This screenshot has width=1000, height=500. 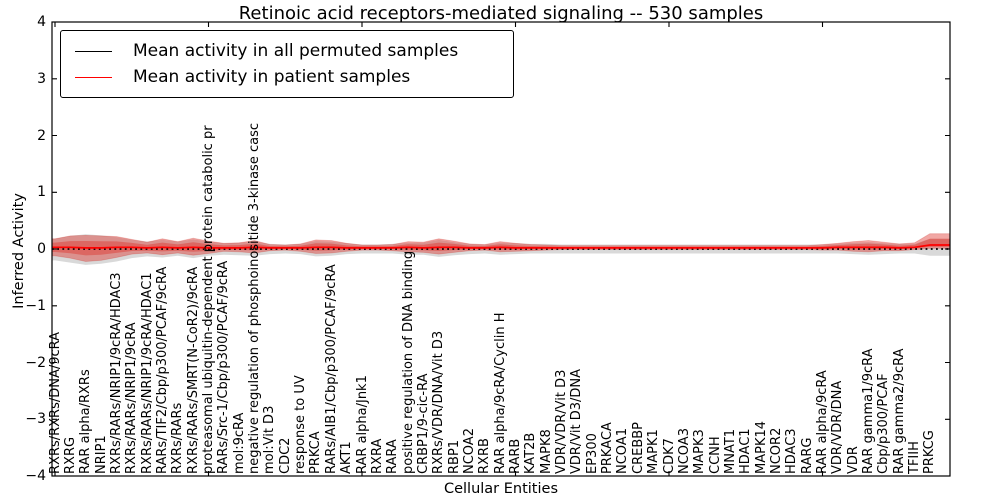 I want to click on x-tick-label: RAR alpha/9cRA, so click(x=822, y=422).